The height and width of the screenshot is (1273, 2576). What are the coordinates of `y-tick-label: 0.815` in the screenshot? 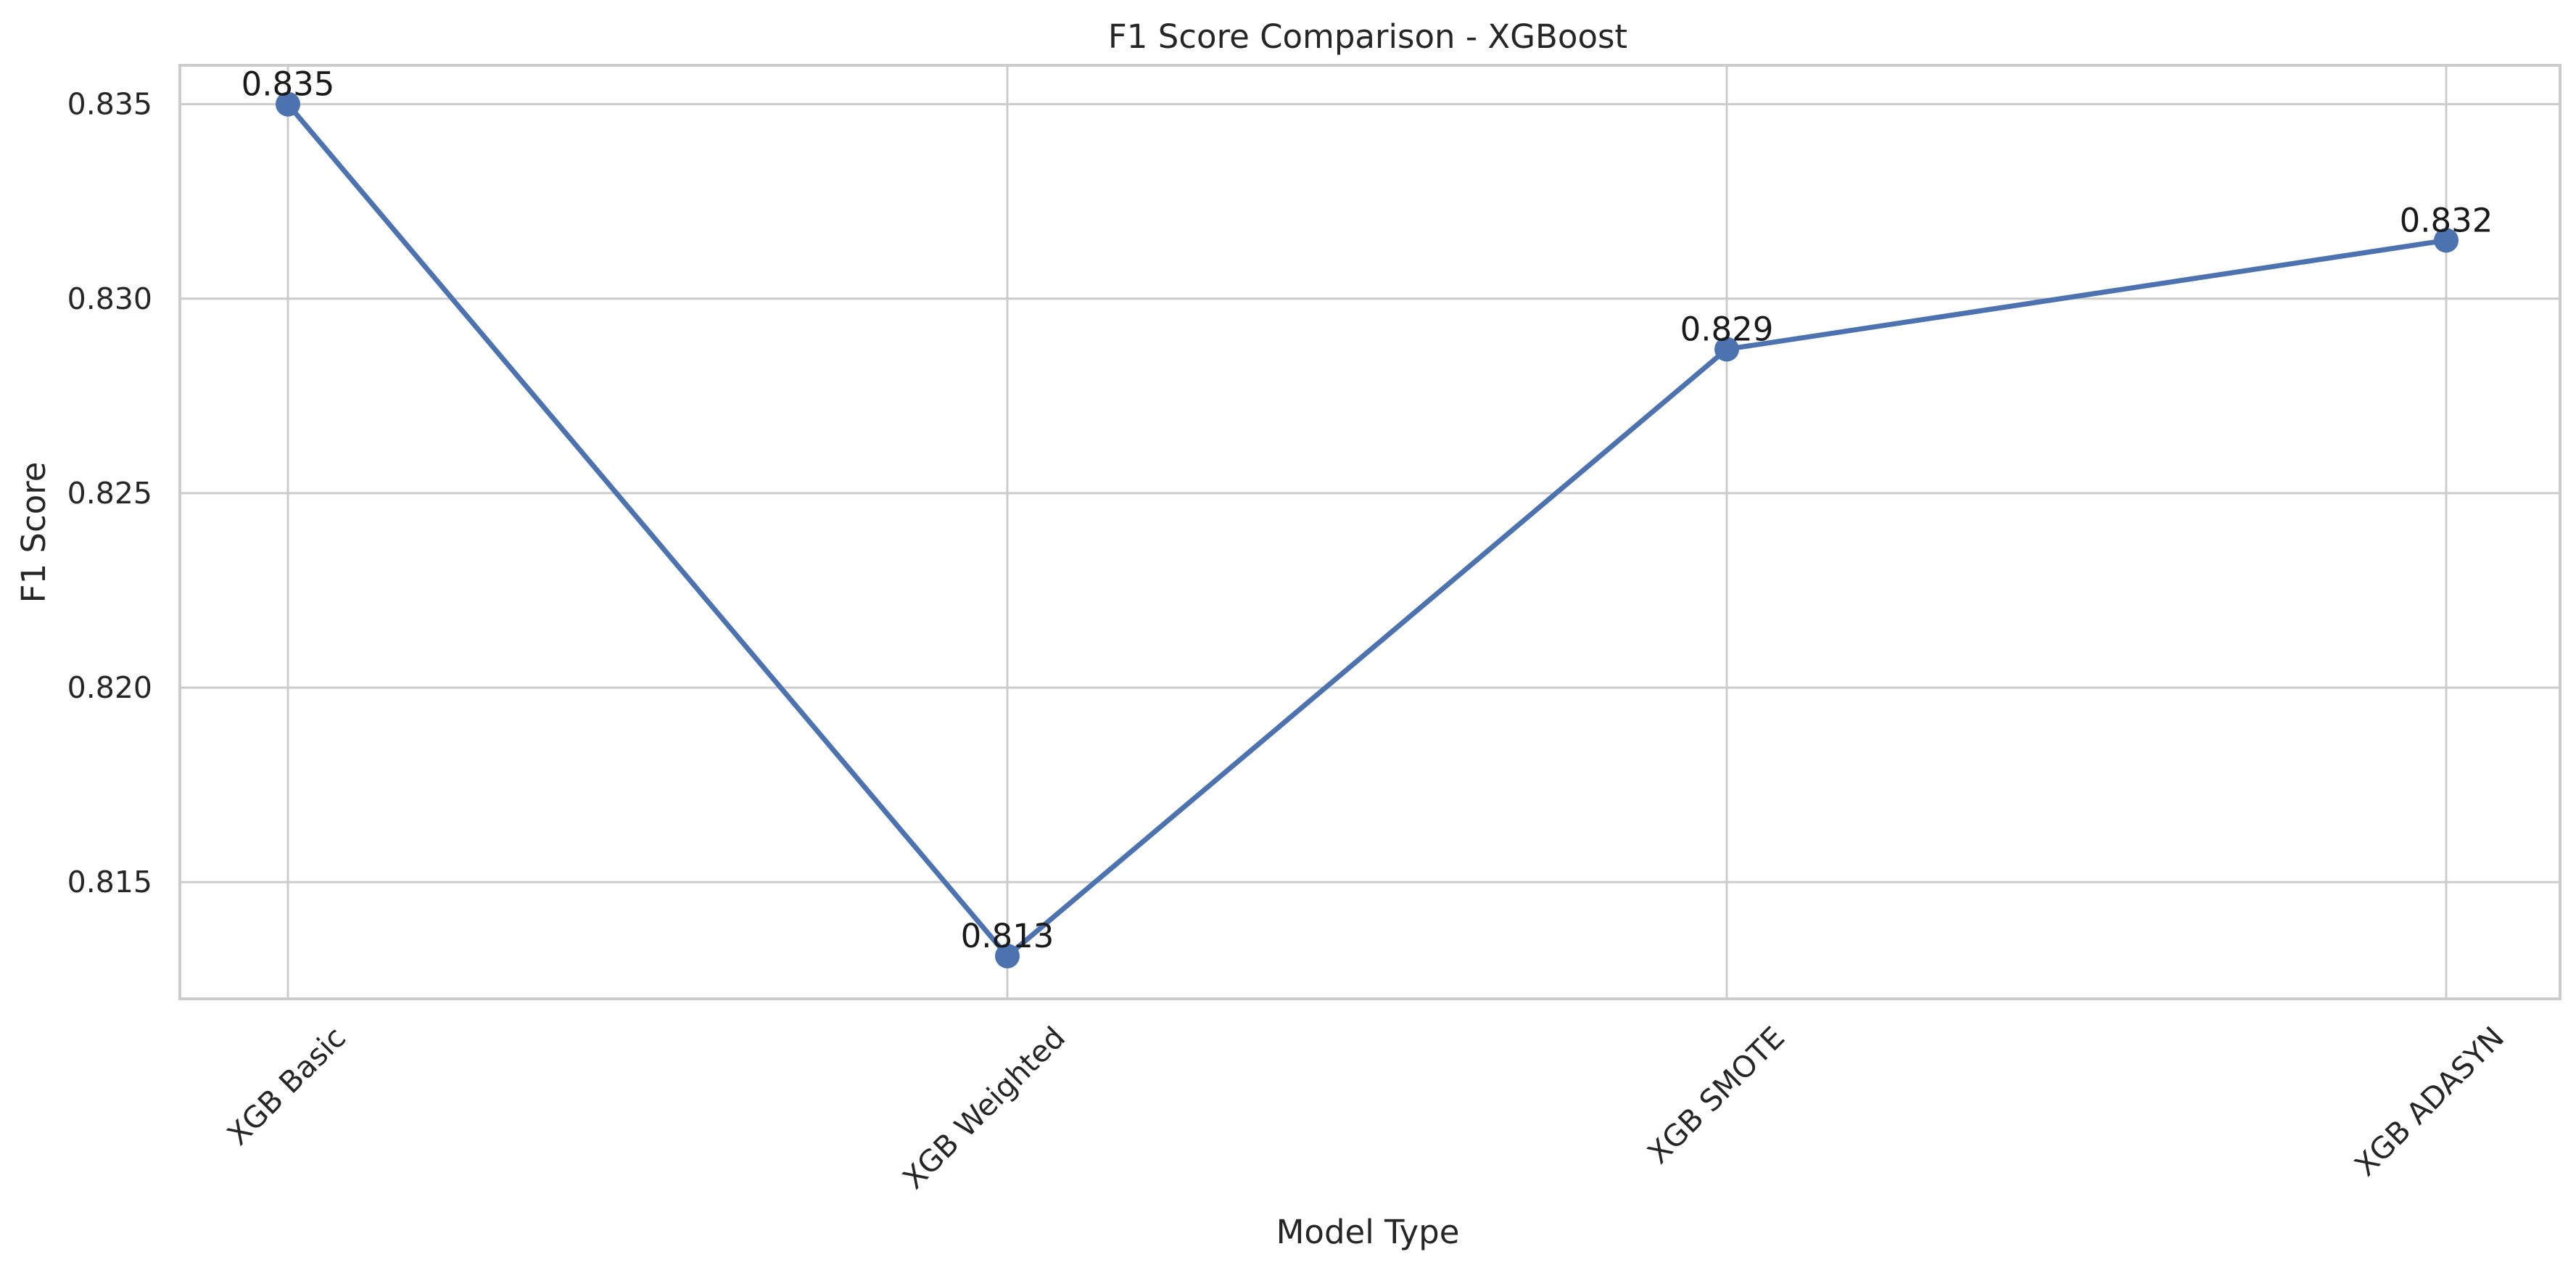 It's located at (109, 882).